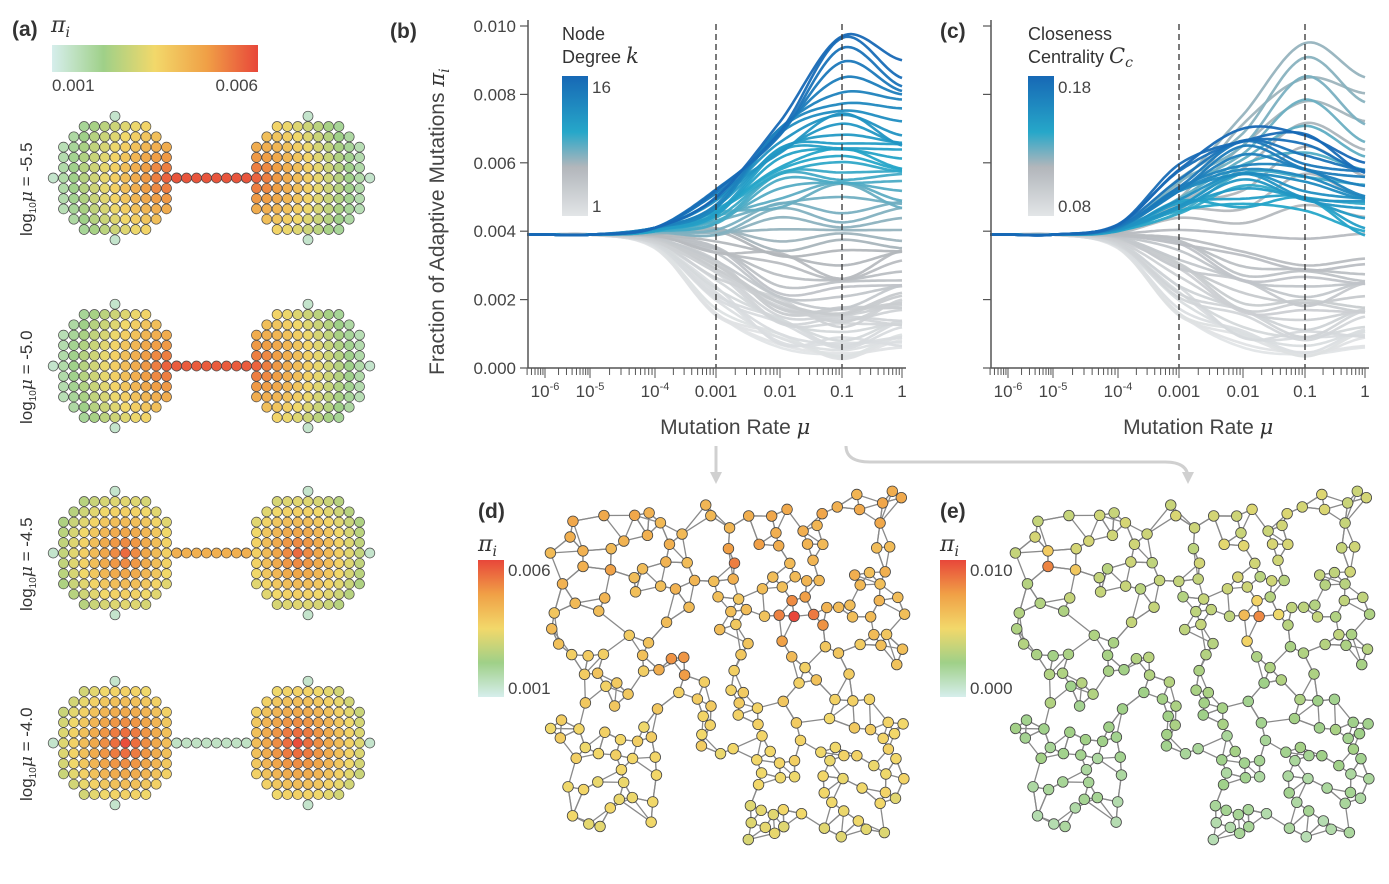 The image size is (1389, 884). What do you see at coordinates (575, 146) in the screenshot?
I see `colorbar` at bounding box center [575, 146].